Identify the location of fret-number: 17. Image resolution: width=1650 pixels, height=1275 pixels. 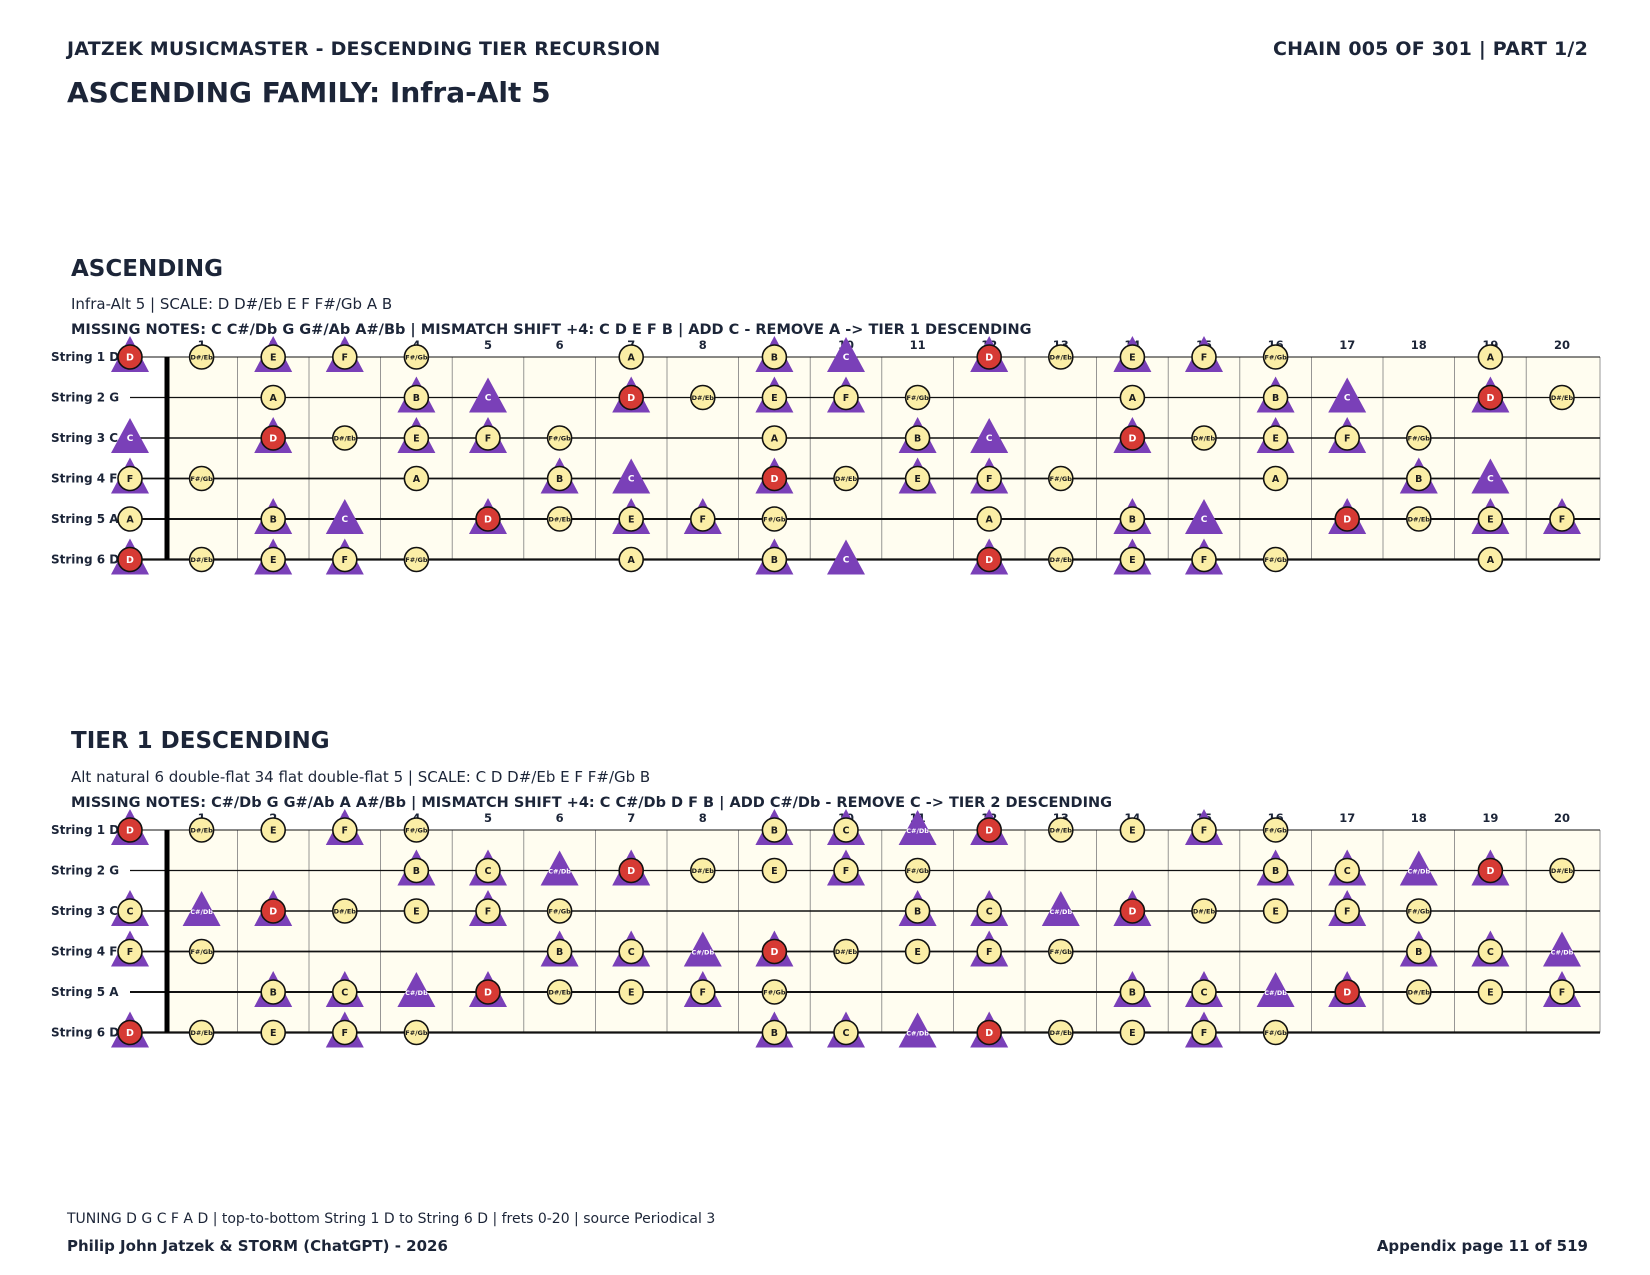
(1347, 818).